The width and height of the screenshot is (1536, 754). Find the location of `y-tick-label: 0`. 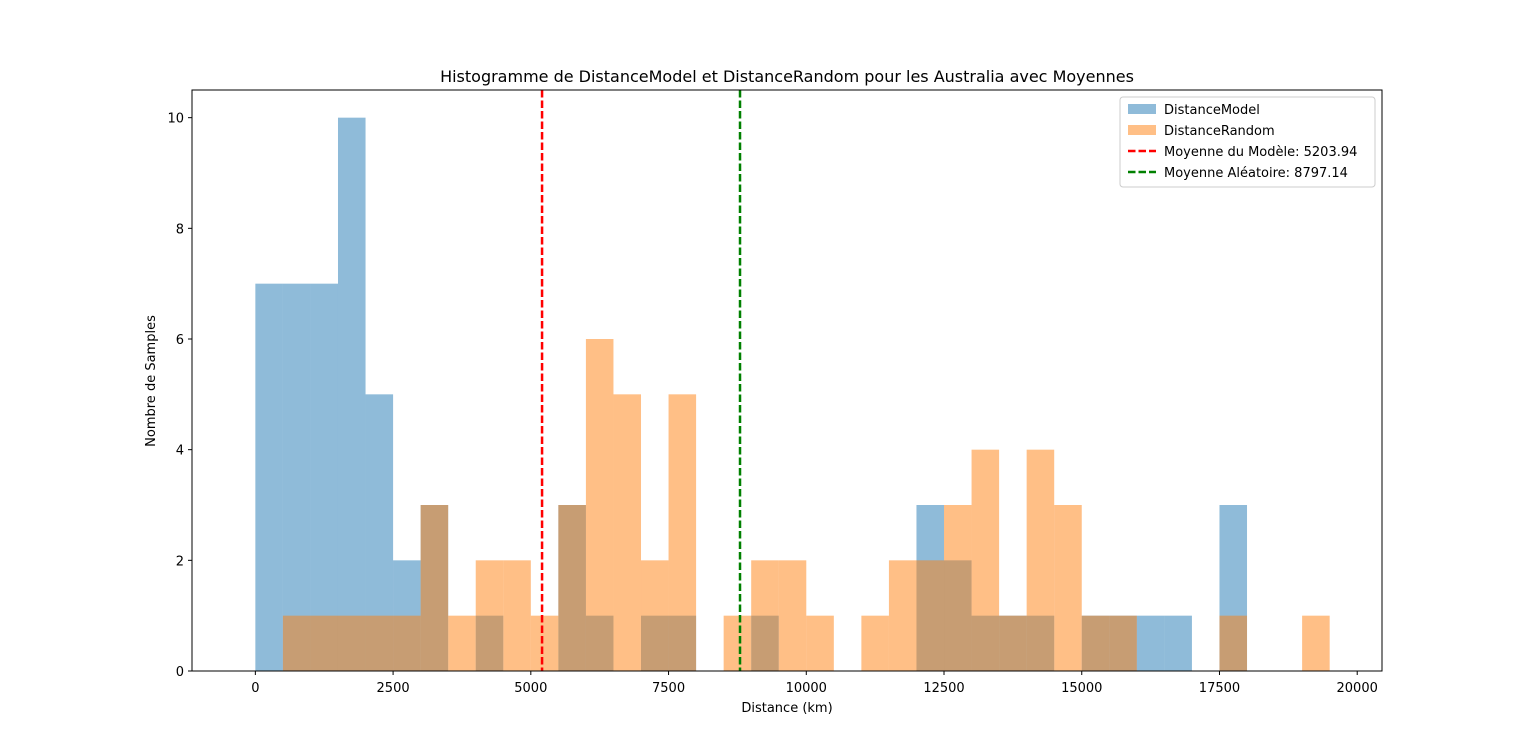

y-tick-label: 0 is located at coordinates (180, 672).